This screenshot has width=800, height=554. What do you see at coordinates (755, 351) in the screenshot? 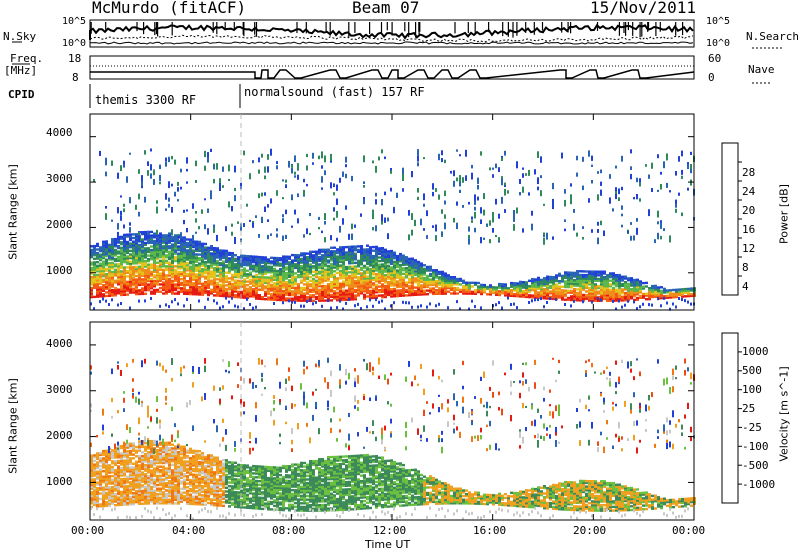
I see `vel-cb-1000: 1000` at bounding box center [755, 351].